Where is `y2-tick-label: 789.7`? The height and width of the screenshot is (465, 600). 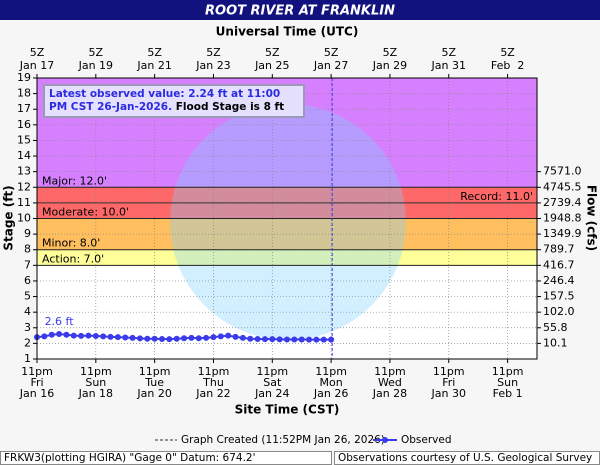 y2-tick-label: 789.7 is located at coordinates (559, 249).